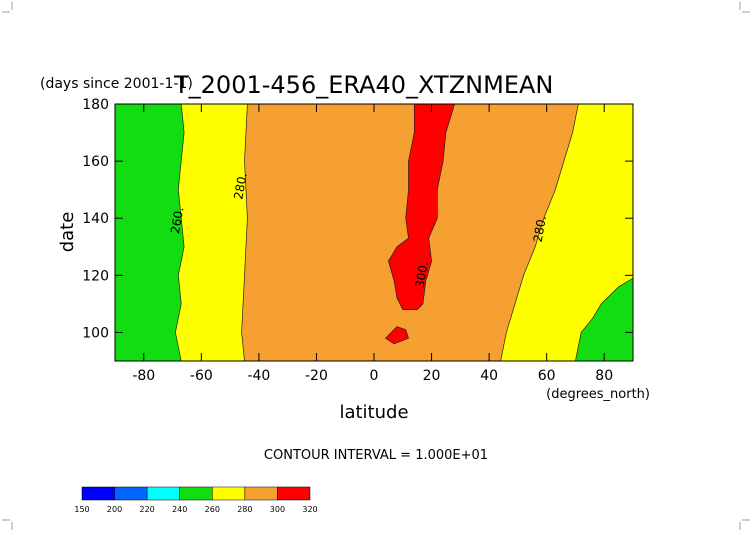 Image resolution: width=752 pixels, height=536 pixels. I want to click on colorbar-label: 280, so click(244, 509).